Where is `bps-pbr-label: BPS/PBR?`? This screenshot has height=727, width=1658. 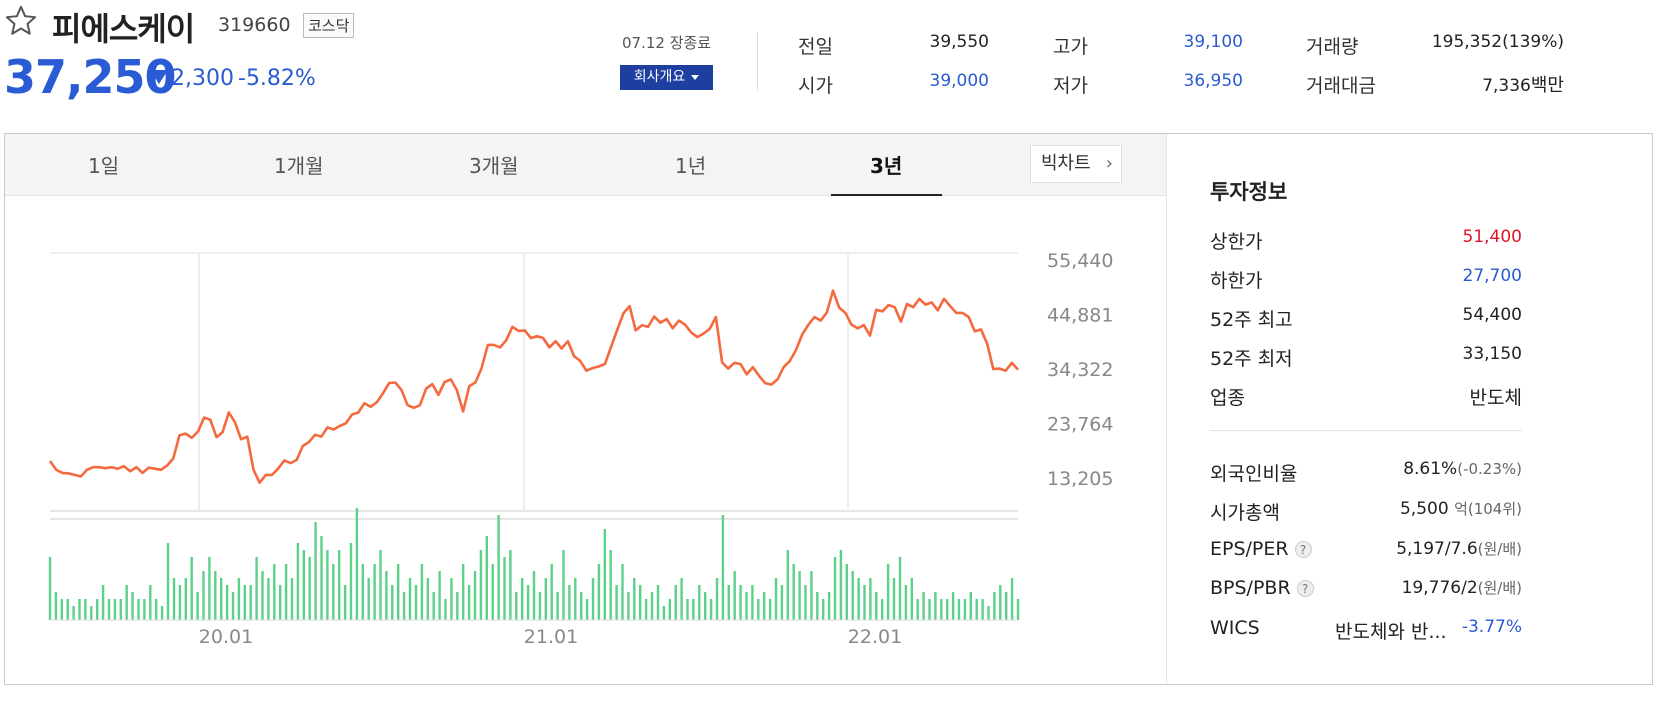 bps-pbr-label: BPS/PBR? is located at coordinates (1262, 588).